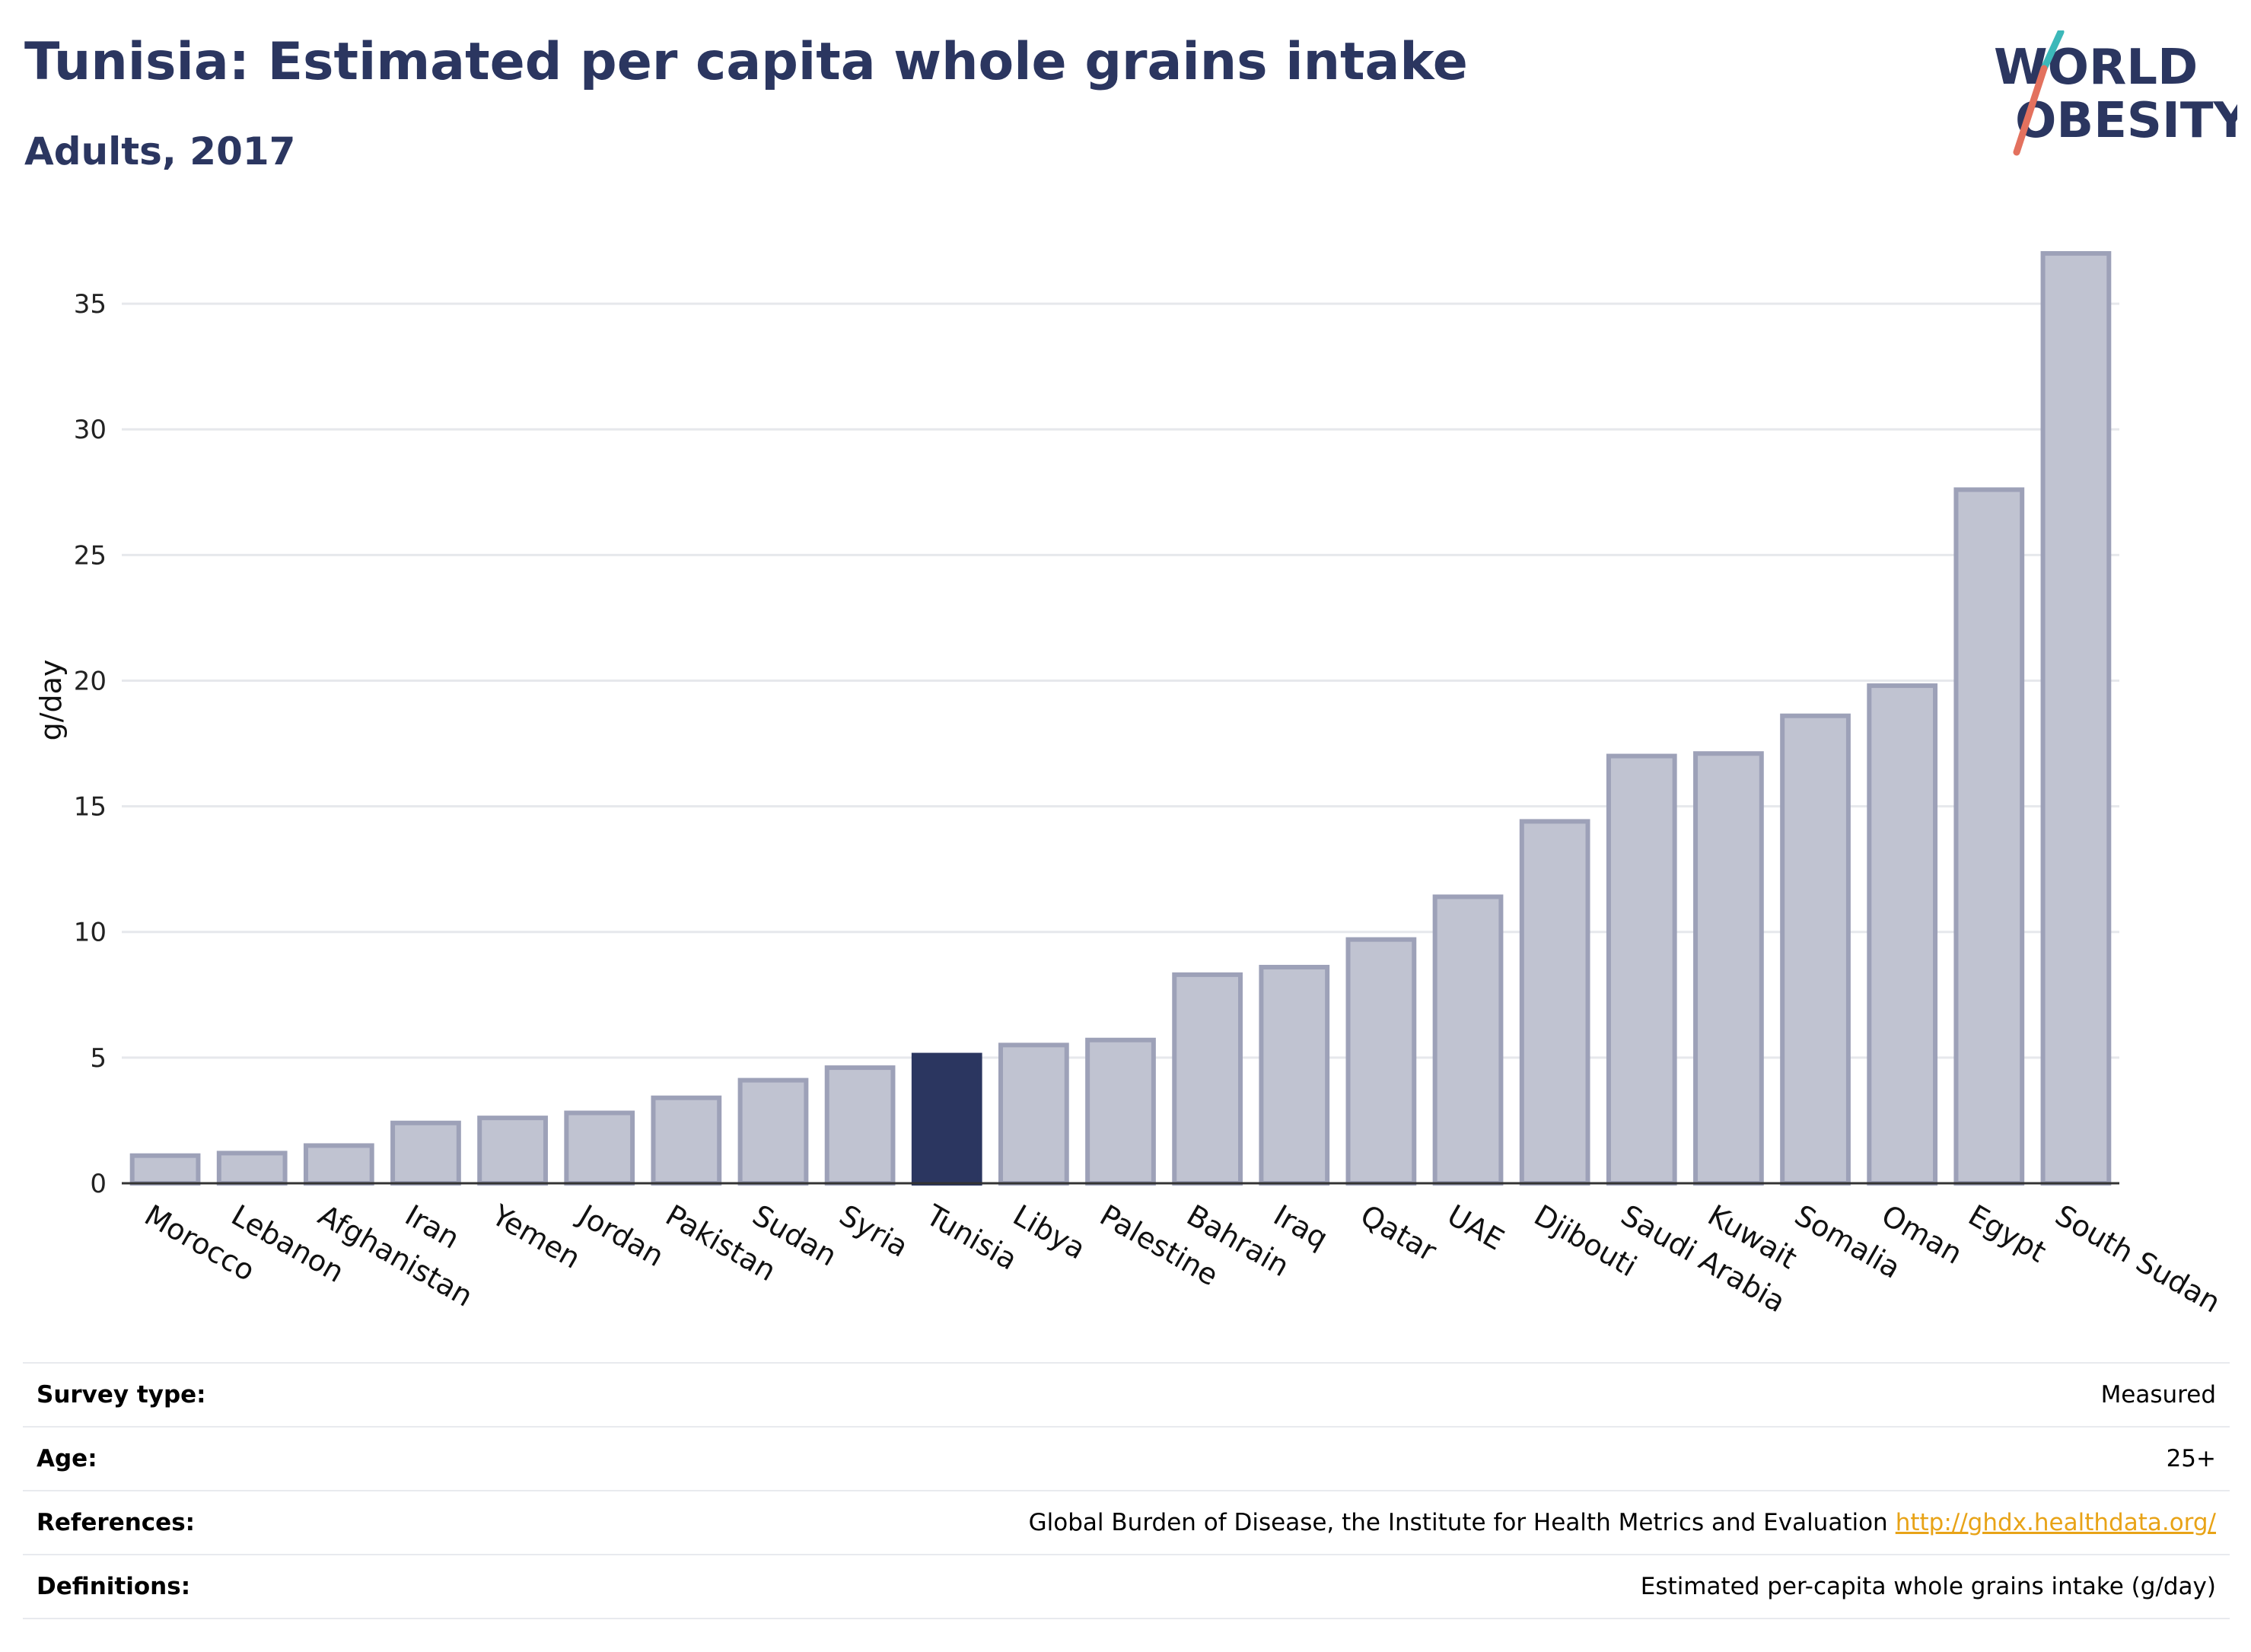 This screenshot has width=2251, height=1652. What do you see at coordinates (1126, 1458) in the screenshot?
I see `meta-row: Age: 25+` at bounding box center [1126, 1458].